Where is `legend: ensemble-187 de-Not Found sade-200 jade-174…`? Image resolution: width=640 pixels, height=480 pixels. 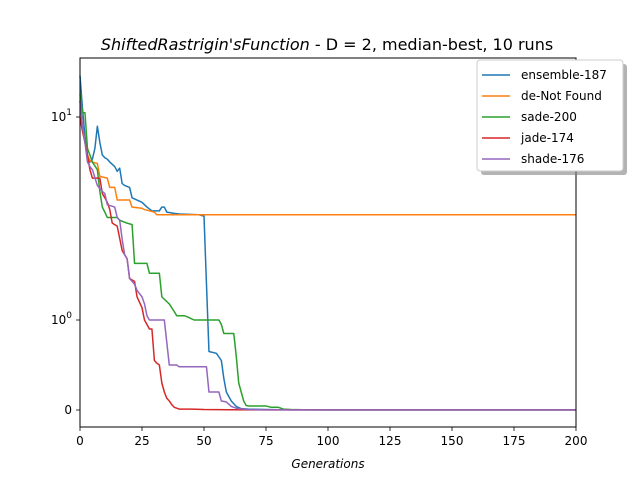 legend: ensemble-187 de-Not Found sade-200 jade-174… is located at coordinates (551, 117).